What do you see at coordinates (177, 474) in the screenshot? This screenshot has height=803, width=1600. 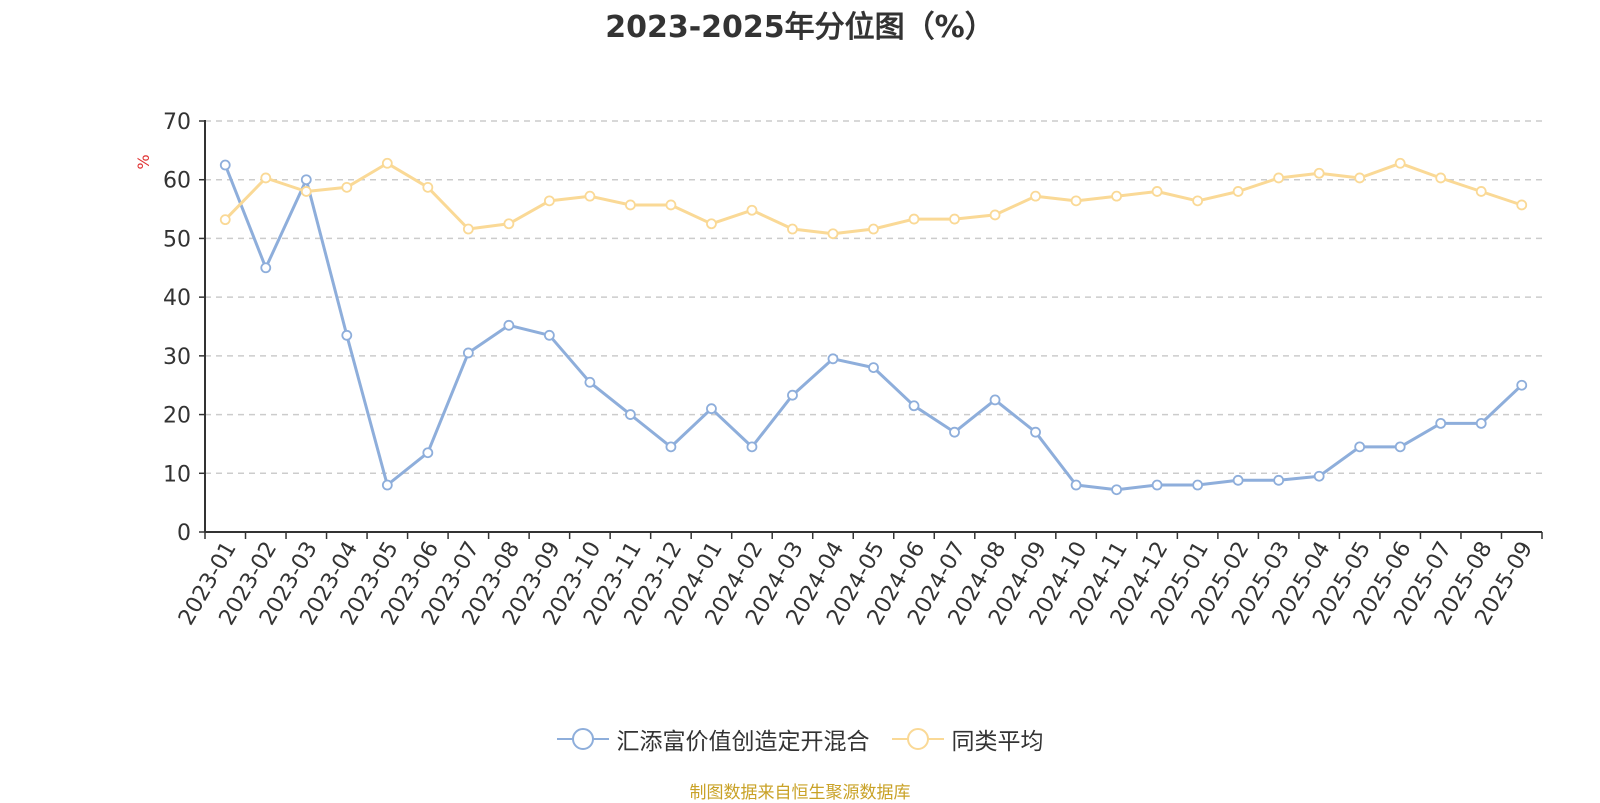 I see `y-tick-label: 10` at bounding box center [177, 474].